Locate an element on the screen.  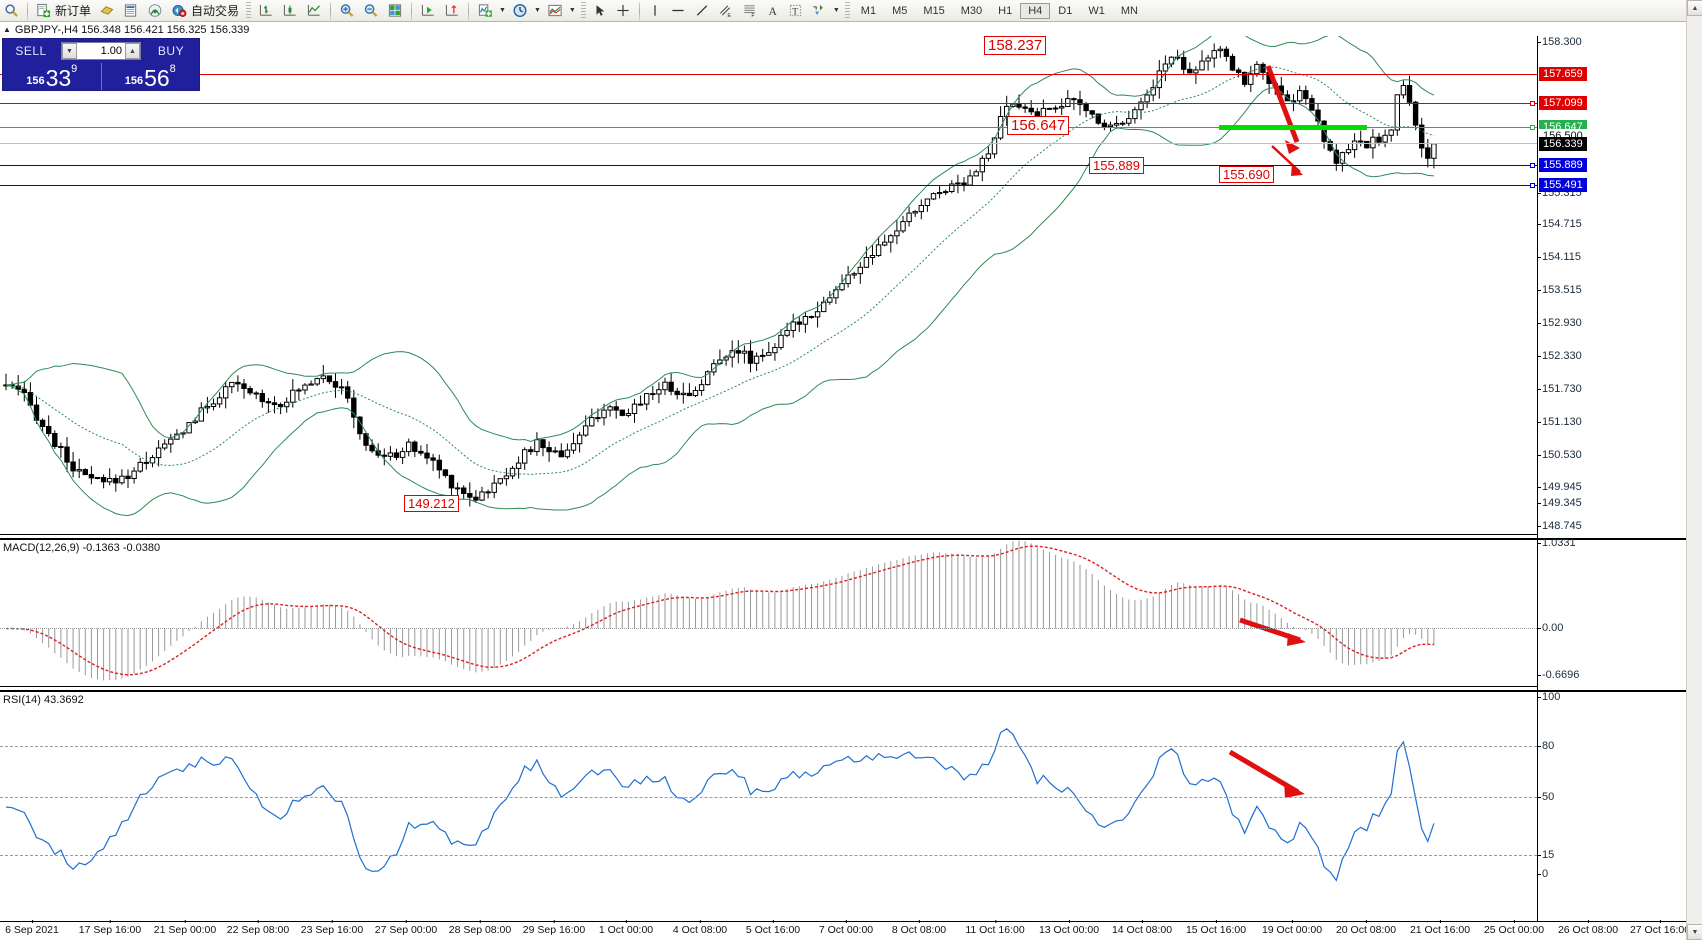
sell-price-sup: 9 is located at coordinates (74, 69).